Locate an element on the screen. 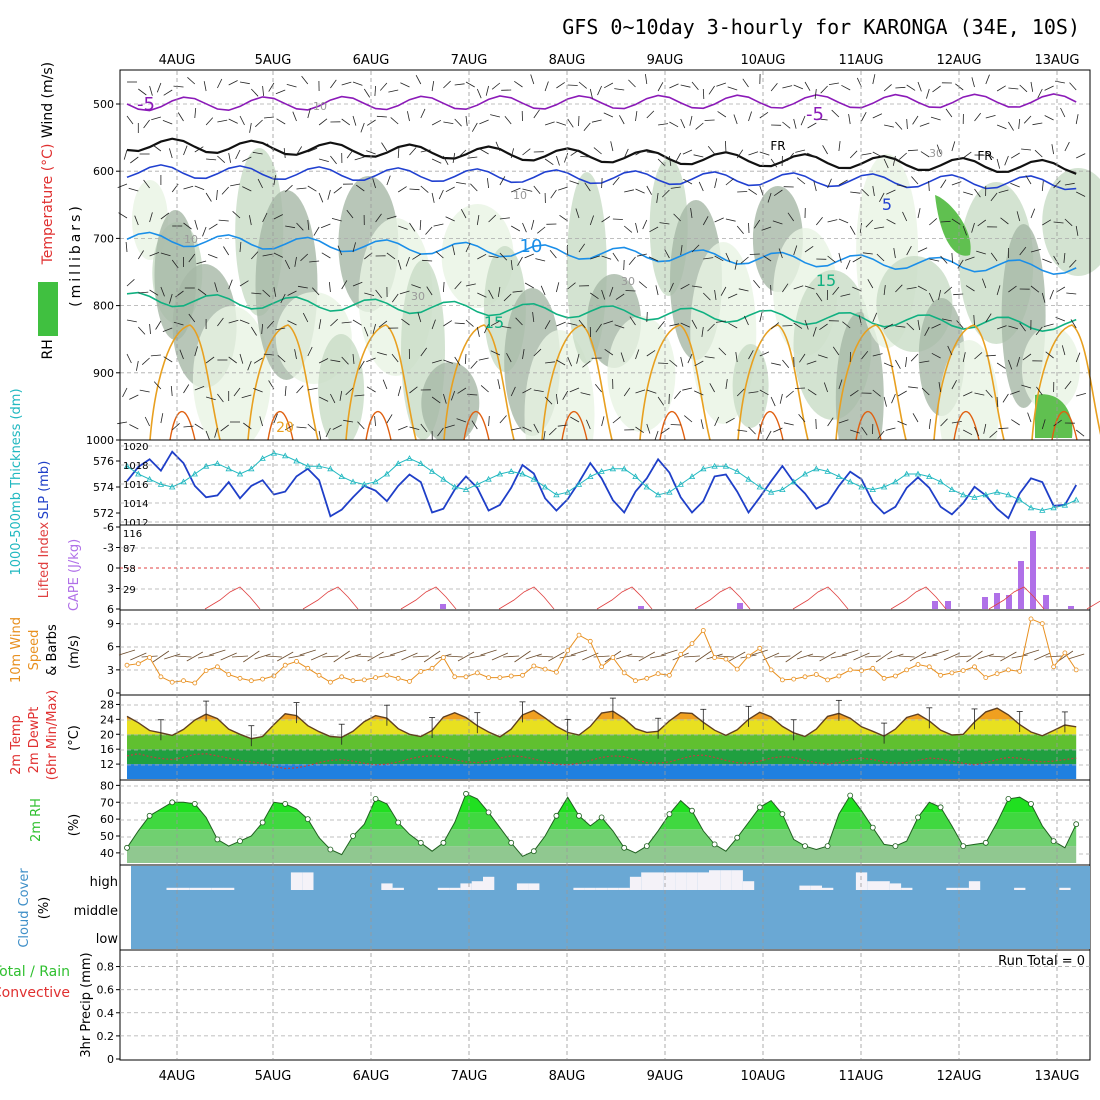  rh-ylabel-unit: (%) is located at coordinates (74, 825).